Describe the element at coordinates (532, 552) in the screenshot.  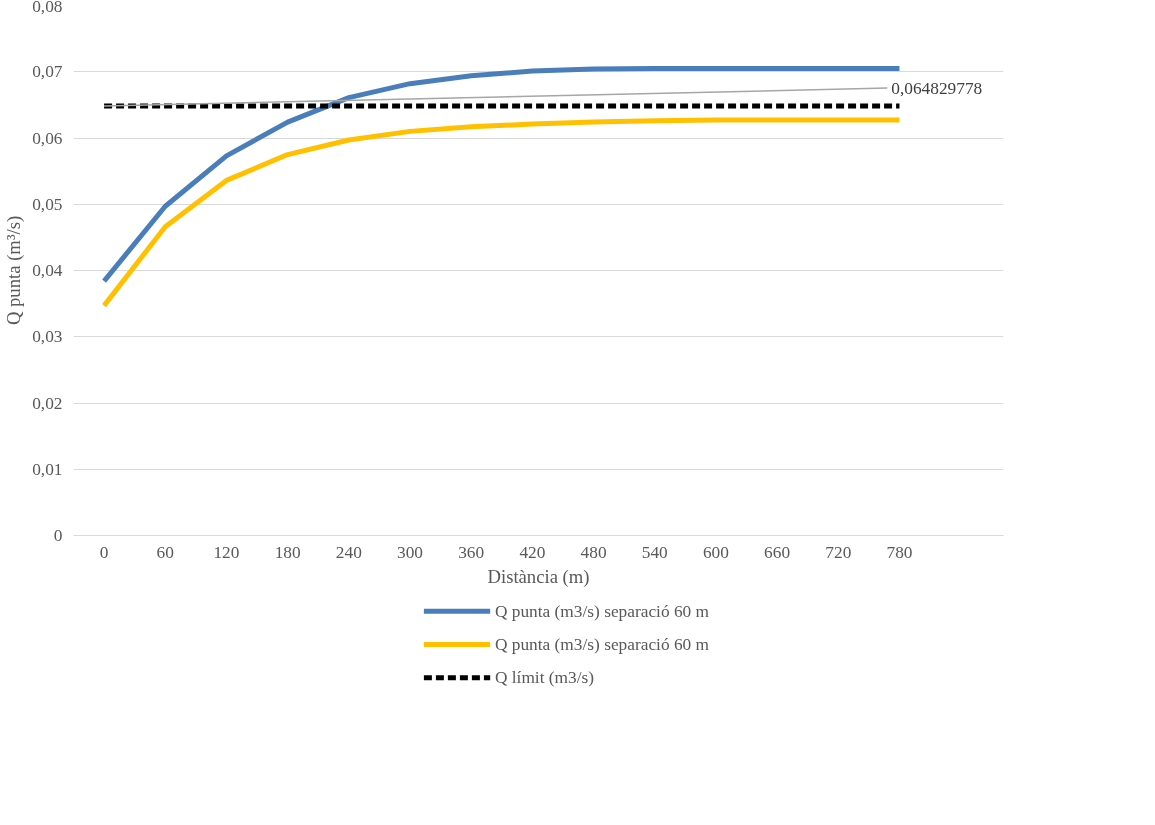
I see `x-tick-label: 420` at that location.